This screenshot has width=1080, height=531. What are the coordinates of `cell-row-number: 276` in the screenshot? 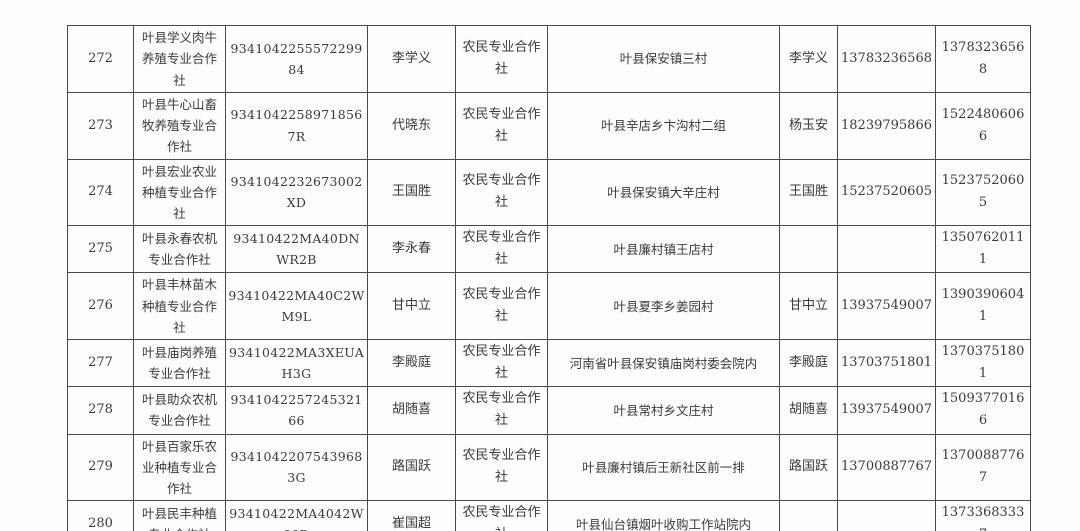 It's located at (100, 306).